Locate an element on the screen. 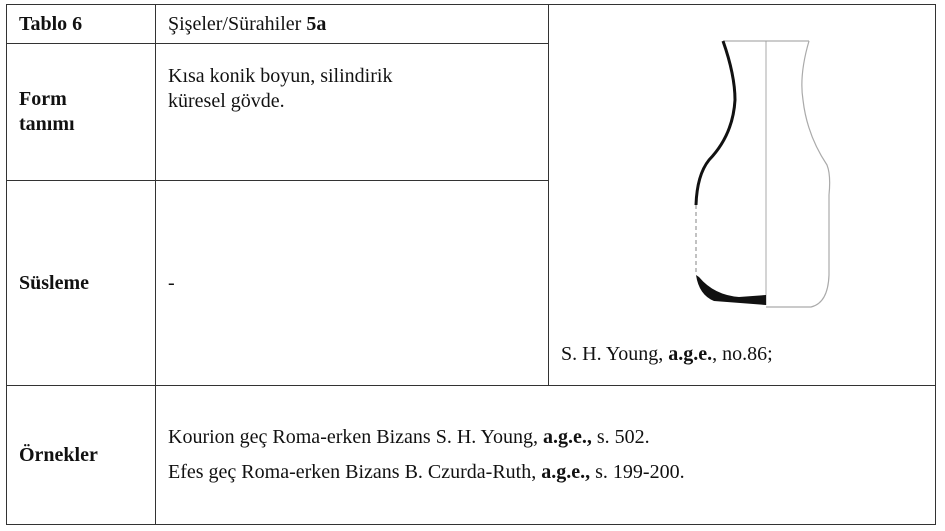  vessel-base is located at coordinates (731, 290).